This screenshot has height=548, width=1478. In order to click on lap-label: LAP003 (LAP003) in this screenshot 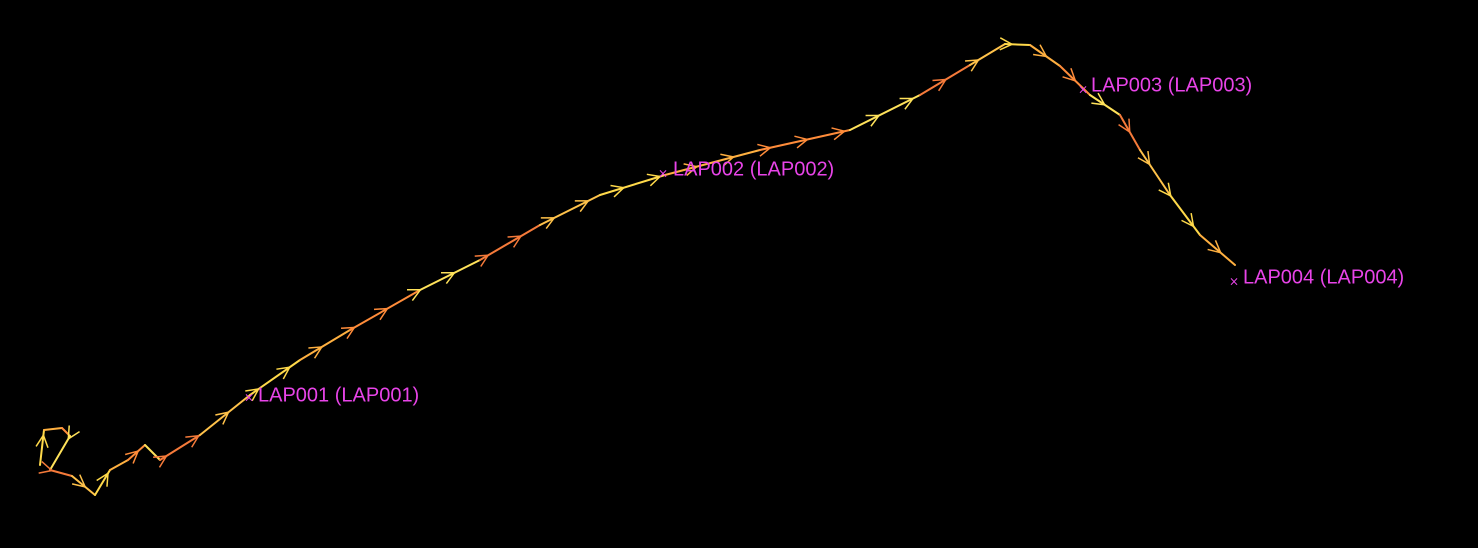, I will do `click(1171, 85)`.